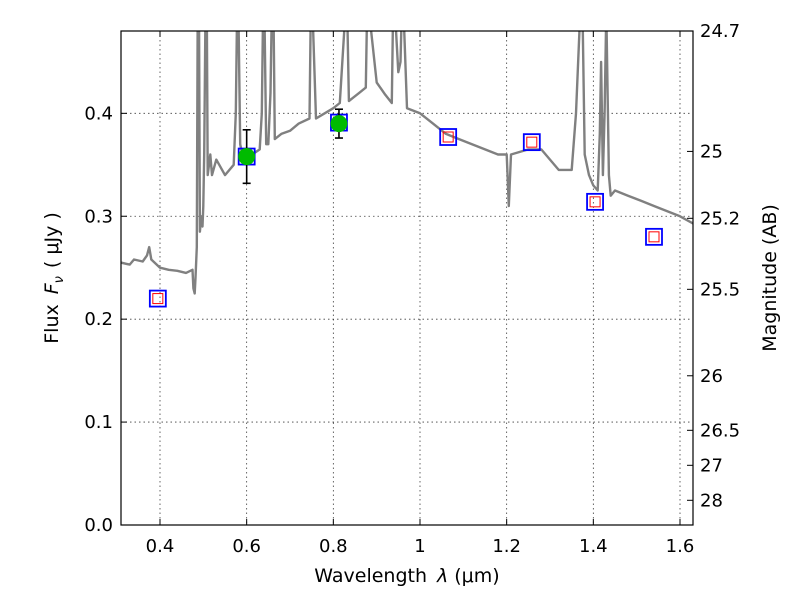  I want to click on y-tick-label: 0.2, so click(98, 319).